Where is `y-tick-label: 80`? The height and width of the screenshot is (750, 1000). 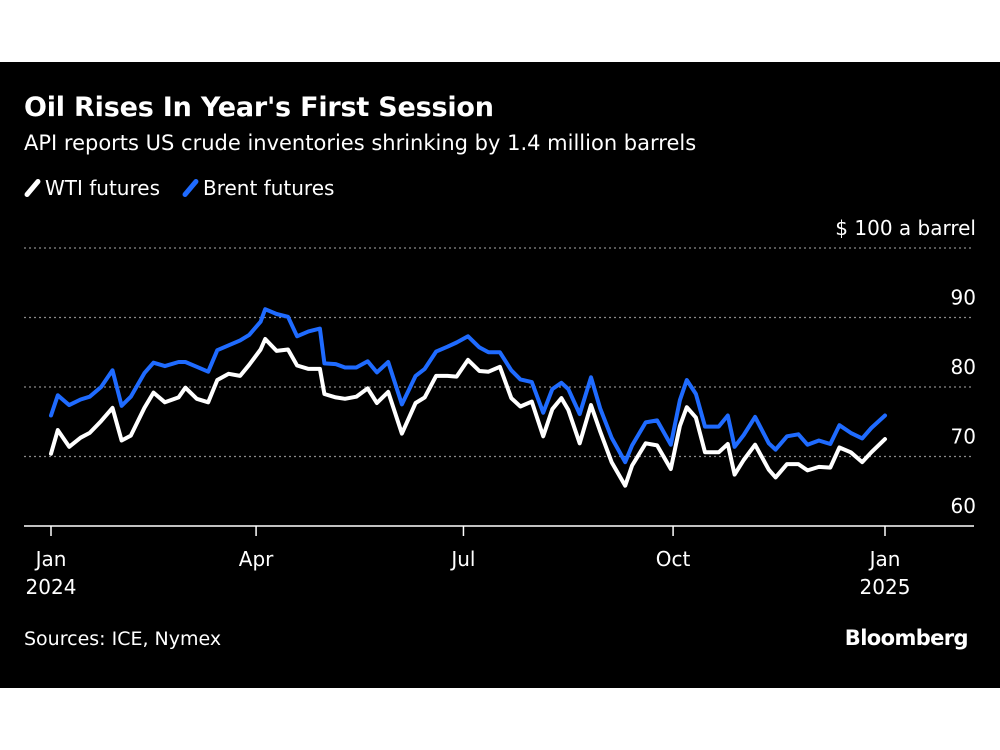
y-tick-label: 80 is located at coordinates (963, 367).